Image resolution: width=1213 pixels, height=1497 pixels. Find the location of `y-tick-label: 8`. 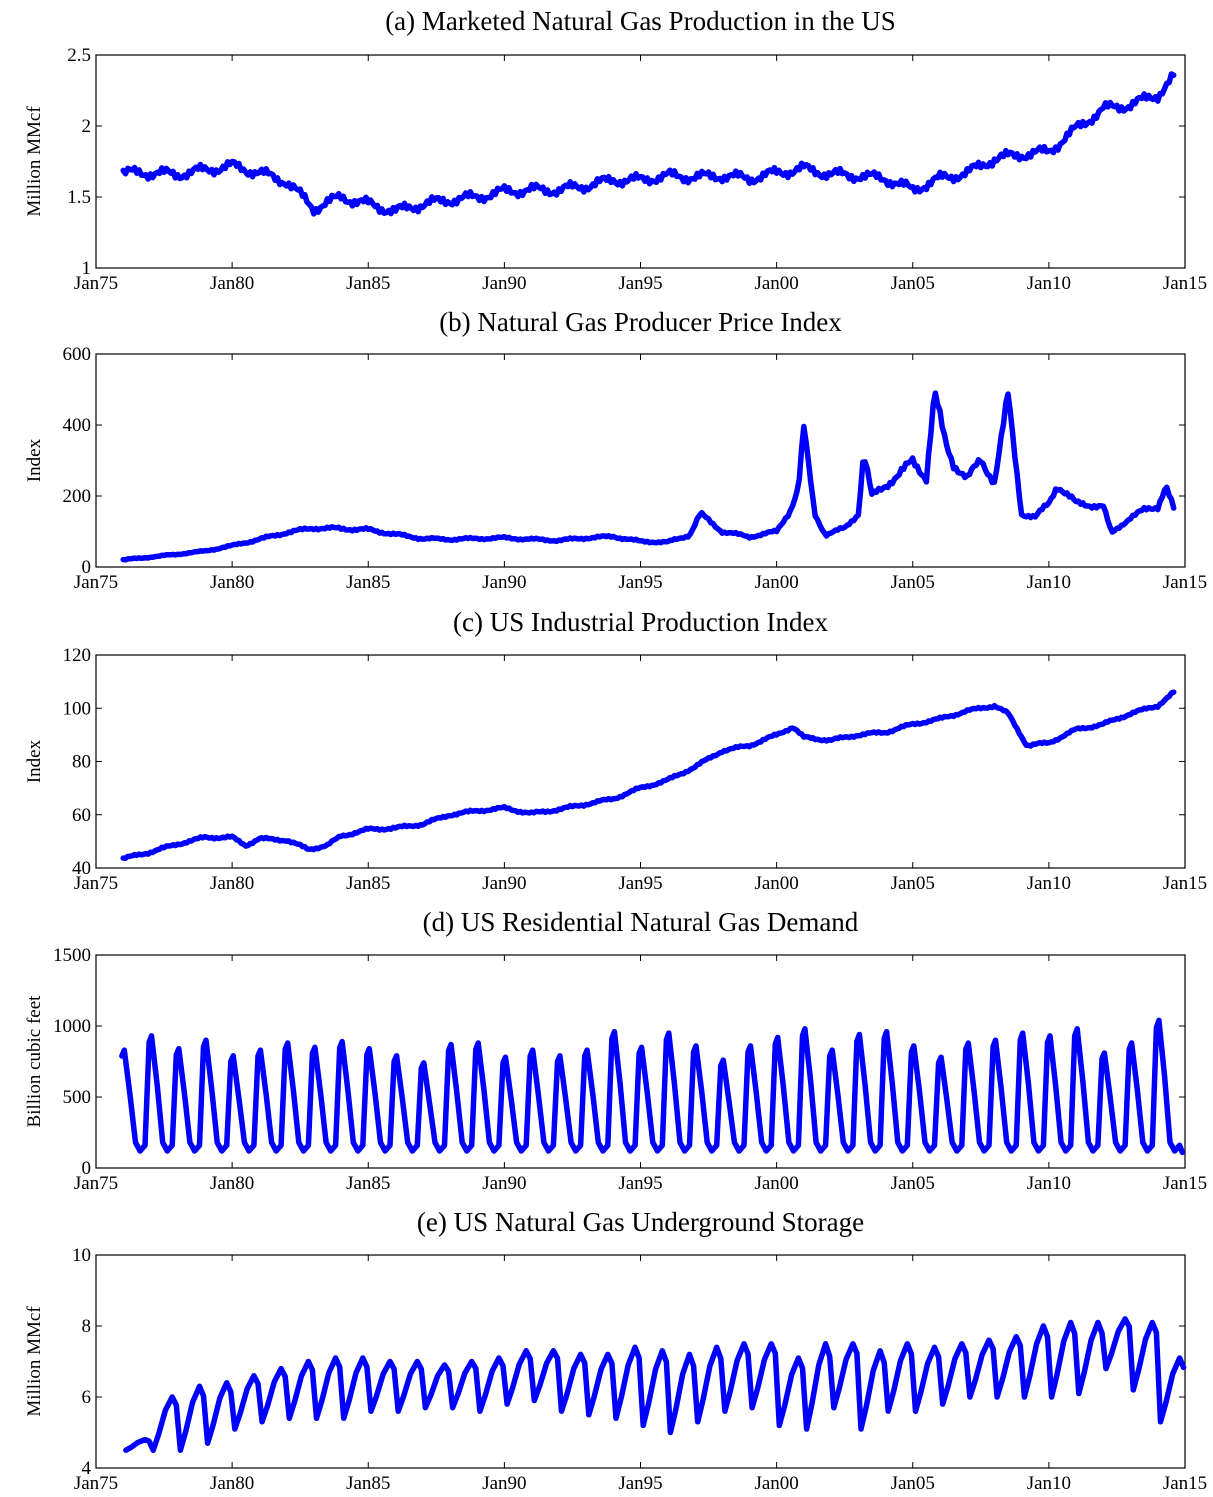

y-tick-label: 8 is located at coordinates (87, 1326).